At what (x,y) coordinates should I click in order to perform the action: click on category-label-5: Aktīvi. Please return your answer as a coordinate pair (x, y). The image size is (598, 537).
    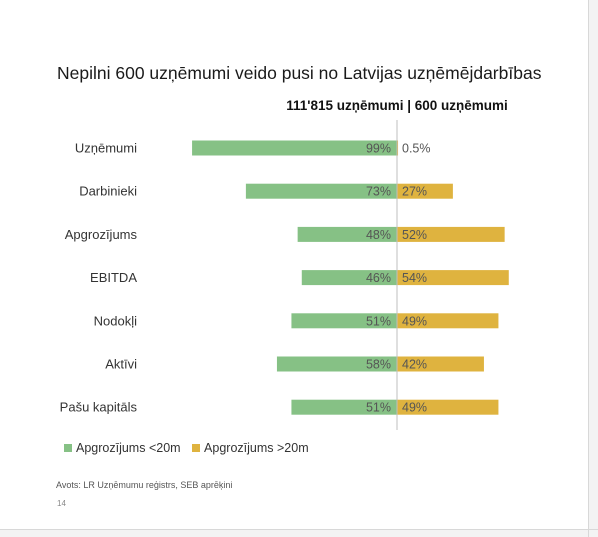
    Looking at the image, I should click on (121, 364).